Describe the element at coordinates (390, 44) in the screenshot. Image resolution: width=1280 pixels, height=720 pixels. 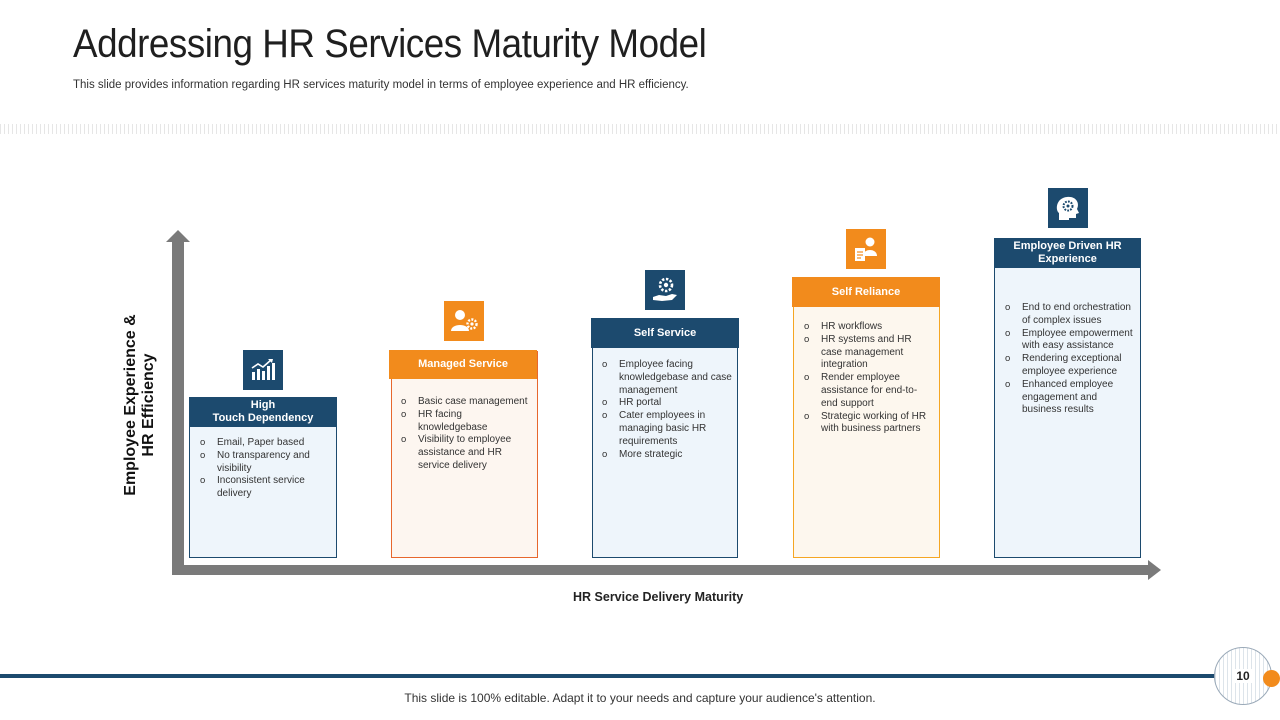
I see `slide-title: Addressing HR Services Maturity Model` at that location.